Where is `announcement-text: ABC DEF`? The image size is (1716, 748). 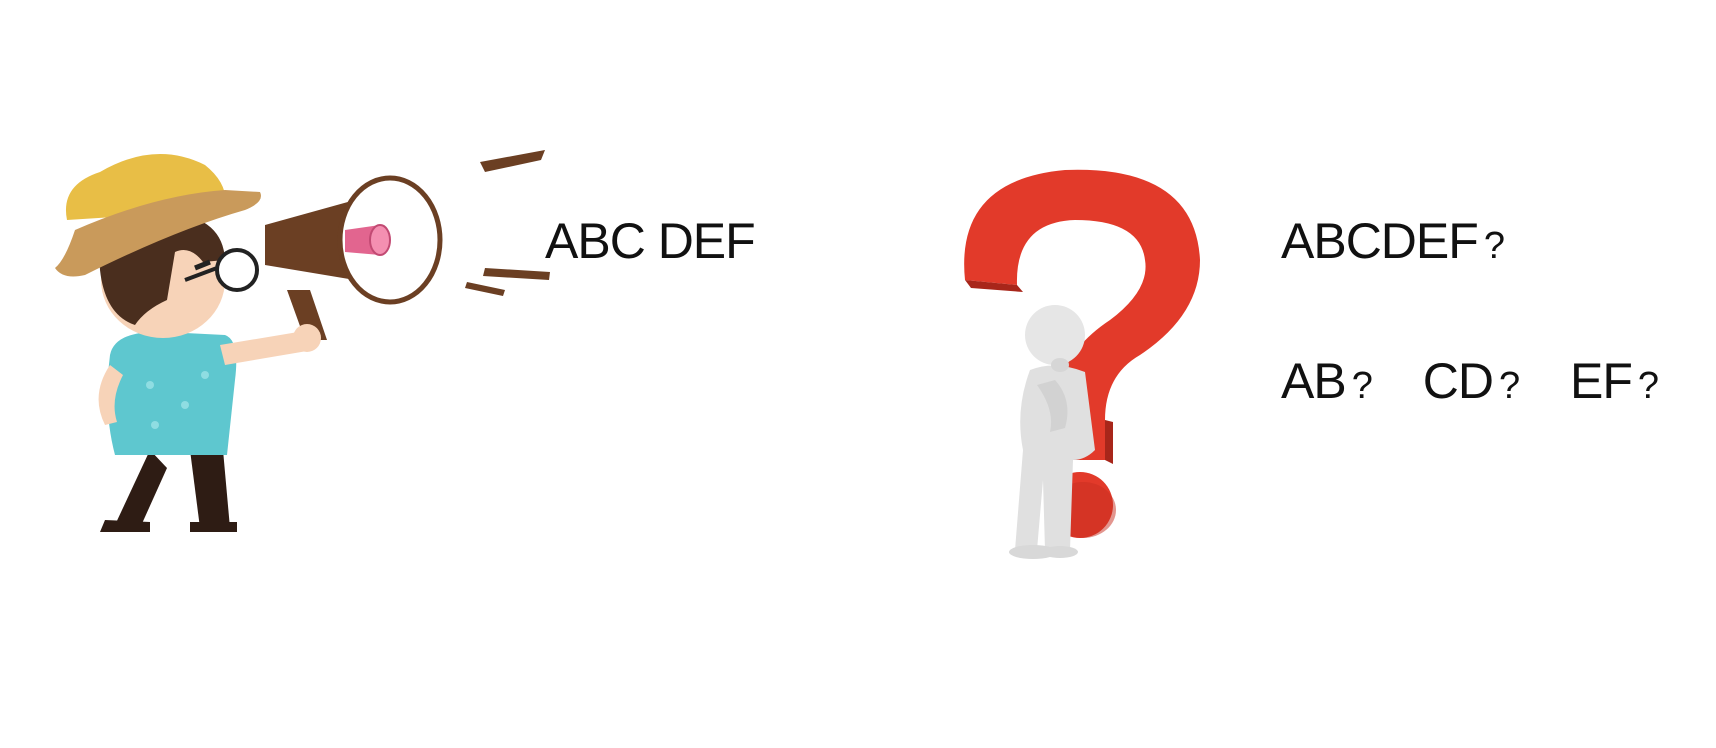 announcement-text: ABC DEF is located at coordinates (650, 241).